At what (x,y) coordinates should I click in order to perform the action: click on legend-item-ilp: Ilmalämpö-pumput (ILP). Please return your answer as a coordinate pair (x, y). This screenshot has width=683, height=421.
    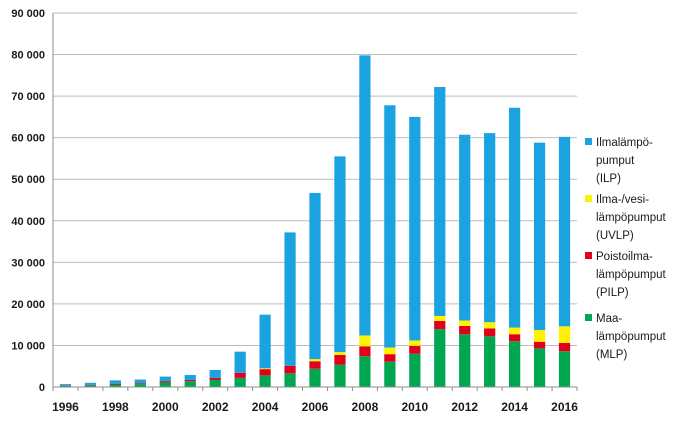
    Looking at the image, I should click on (619, 161).